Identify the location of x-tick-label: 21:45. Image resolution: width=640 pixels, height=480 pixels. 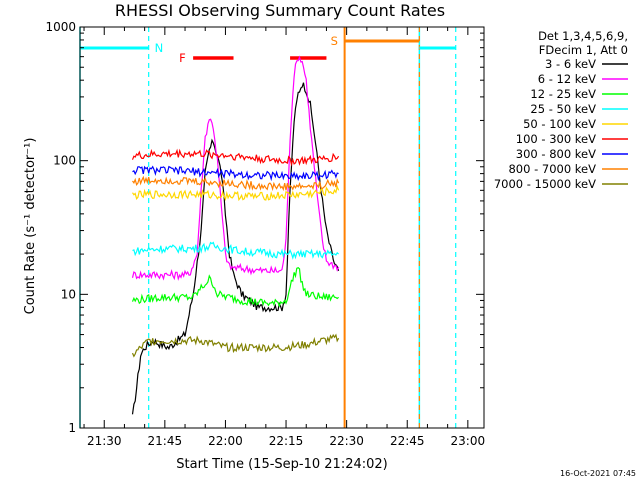
(165, 441).